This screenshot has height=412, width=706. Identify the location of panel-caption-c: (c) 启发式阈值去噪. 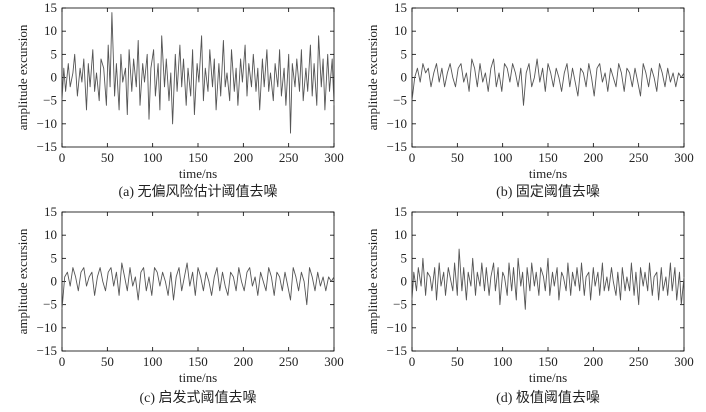
(197, 398).